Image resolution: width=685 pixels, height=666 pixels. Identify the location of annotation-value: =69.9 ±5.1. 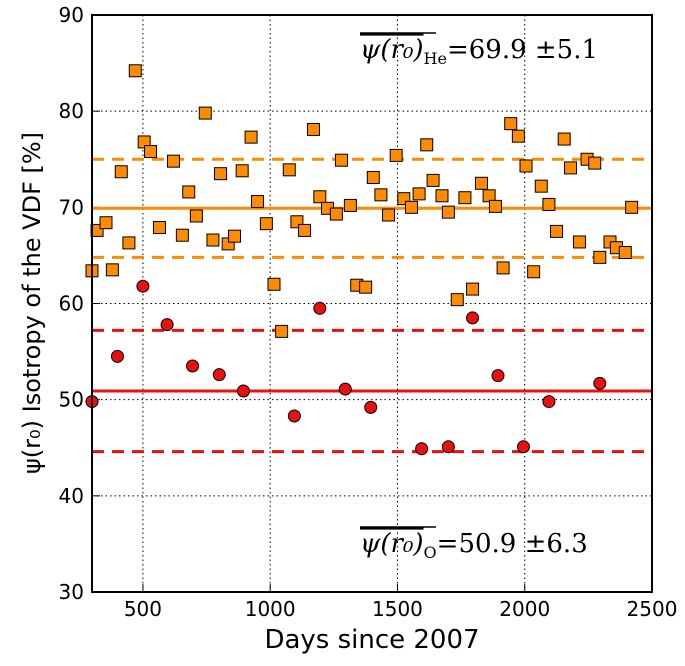
(522, 50).